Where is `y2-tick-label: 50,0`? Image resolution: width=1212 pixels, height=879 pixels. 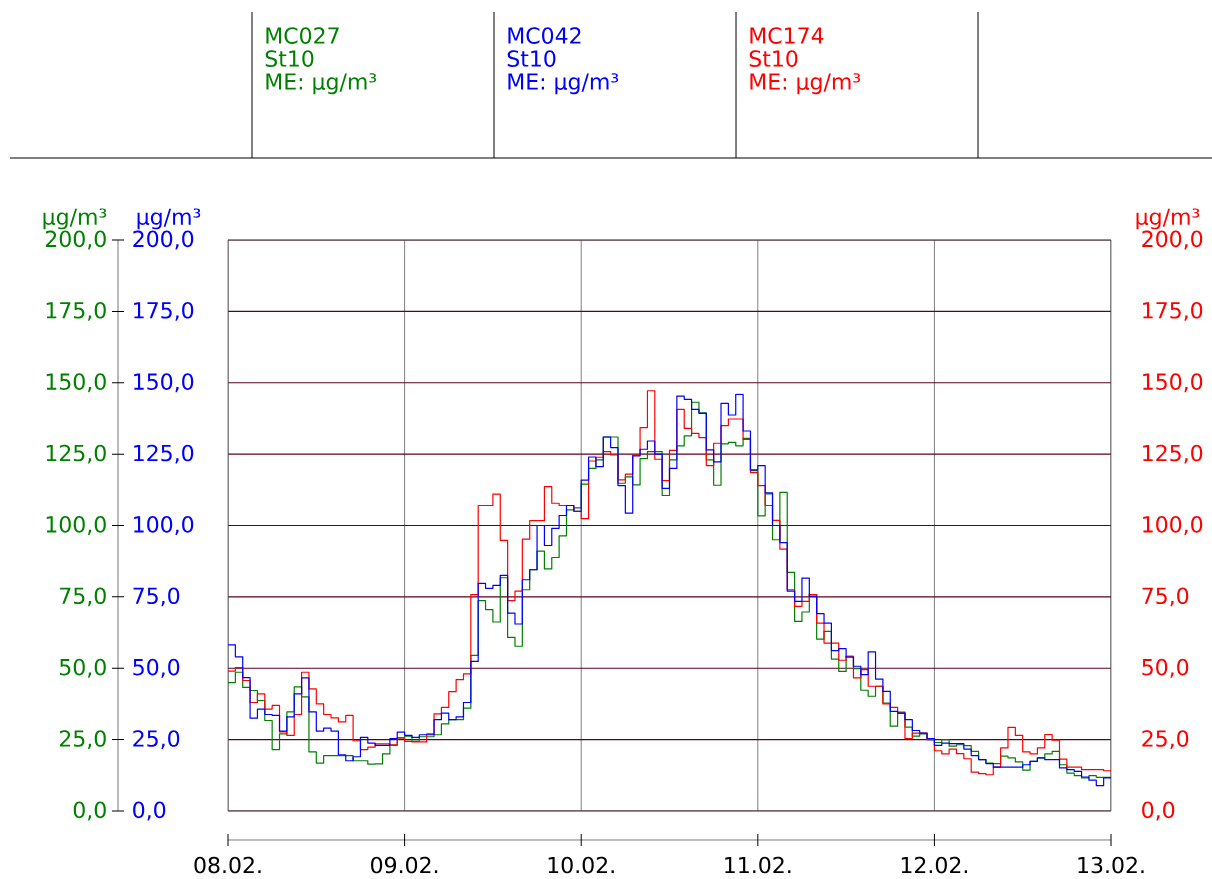
y2-tick-label: 50,0 is located at coordinates (1165, 668).